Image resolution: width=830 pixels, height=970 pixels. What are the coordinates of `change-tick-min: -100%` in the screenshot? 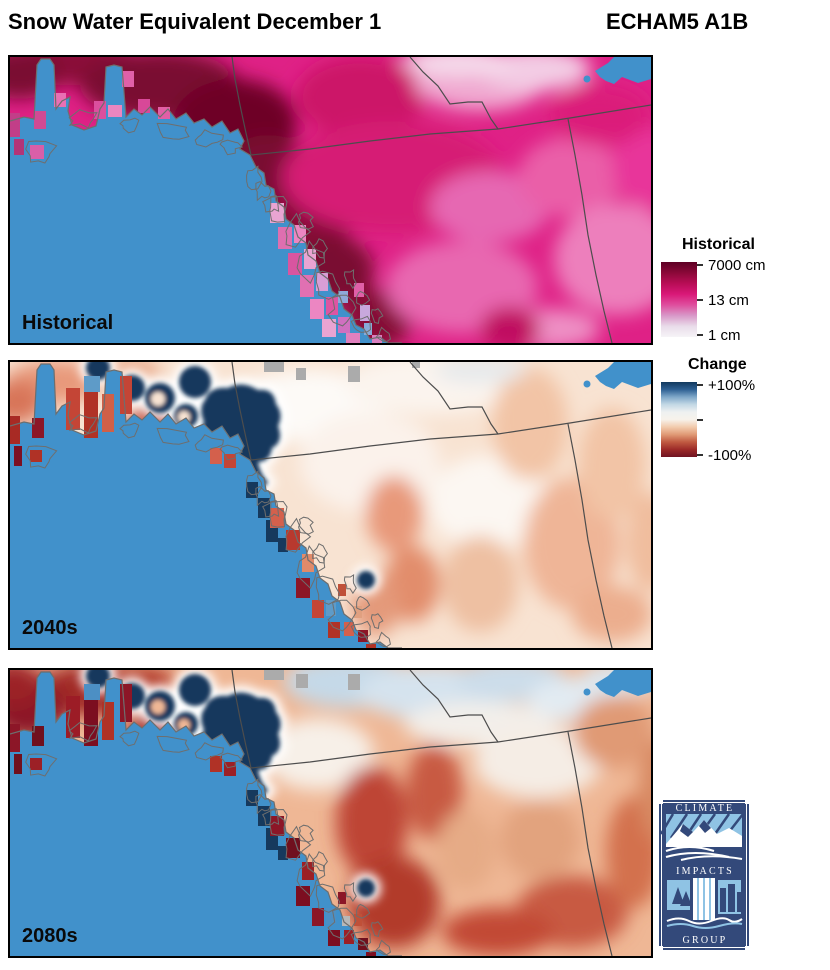 It's located at (724, 455).